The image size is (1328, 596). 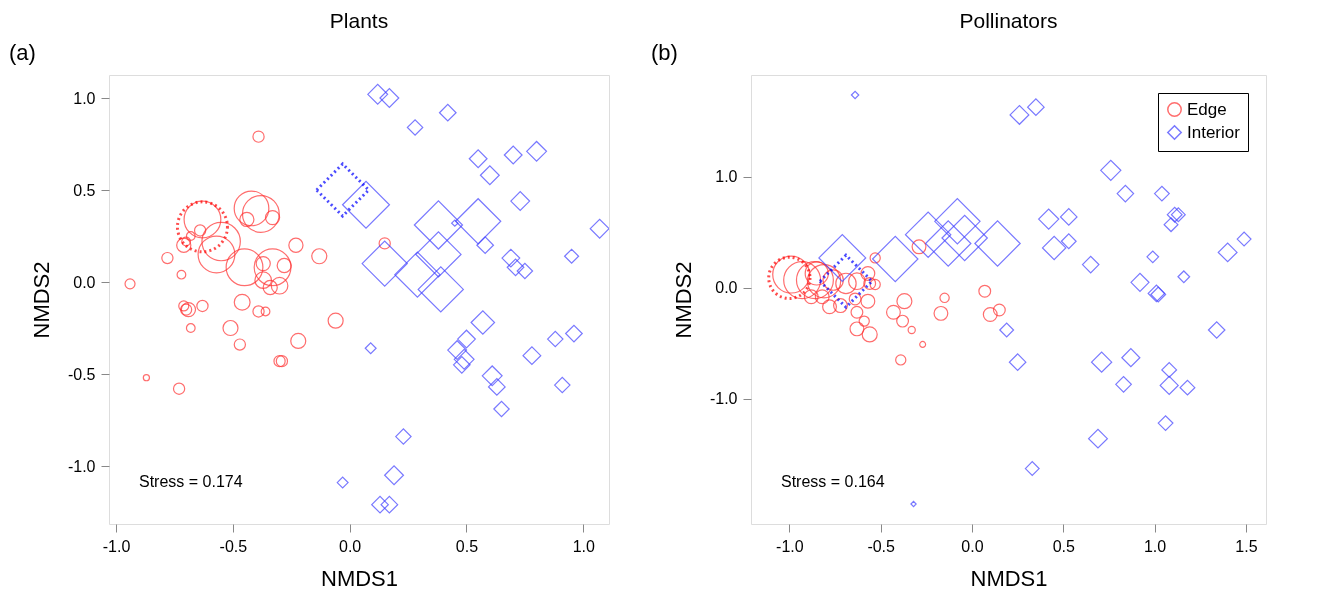 I want to click on chart-title: Pollinators, so click(x=1008, y=20).